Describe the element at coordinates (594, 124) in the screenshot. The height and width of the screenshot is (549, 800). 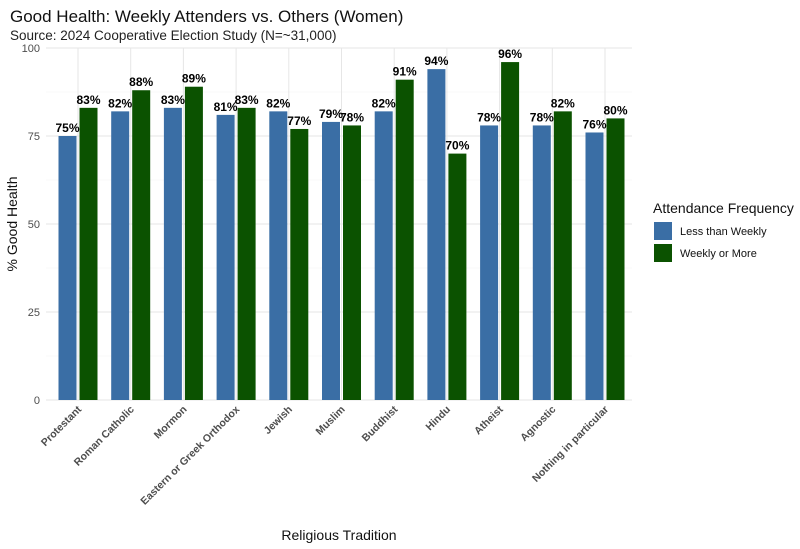
I see `data-label: 76%` at that location.